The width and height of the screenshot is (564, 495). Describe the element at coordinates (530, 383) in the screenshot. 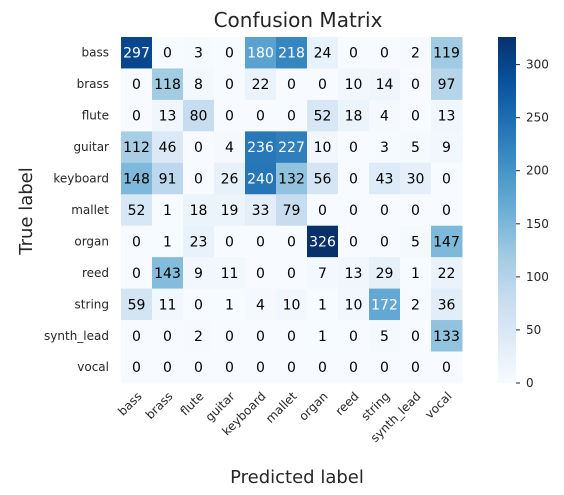

I see `colorbar-tick-label: 0` at that location.